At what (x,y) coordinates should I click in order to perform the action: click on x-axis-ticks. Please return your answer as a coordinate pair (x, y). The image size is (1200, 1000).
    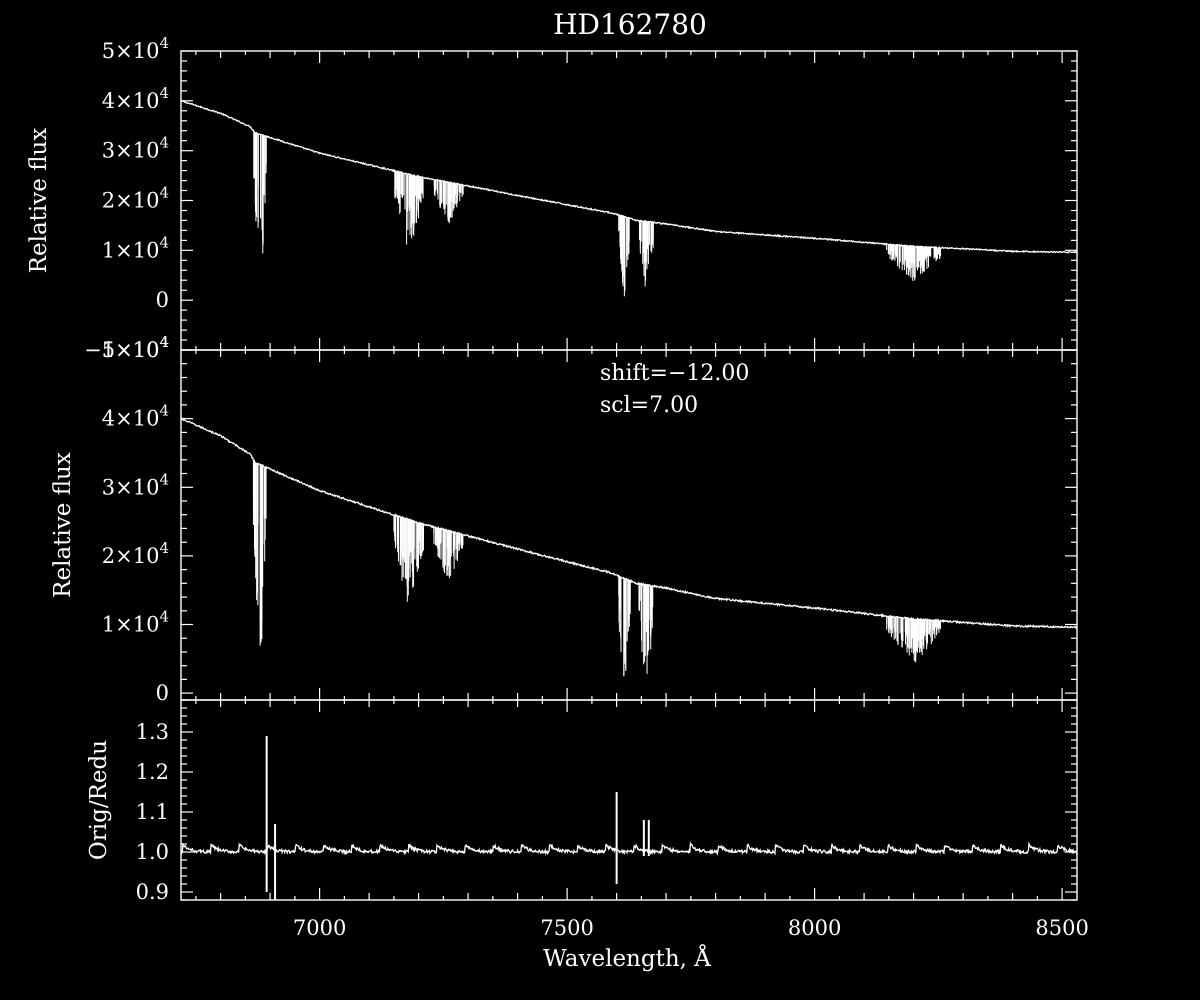
    Looking at the image, I should click on (629, 800).